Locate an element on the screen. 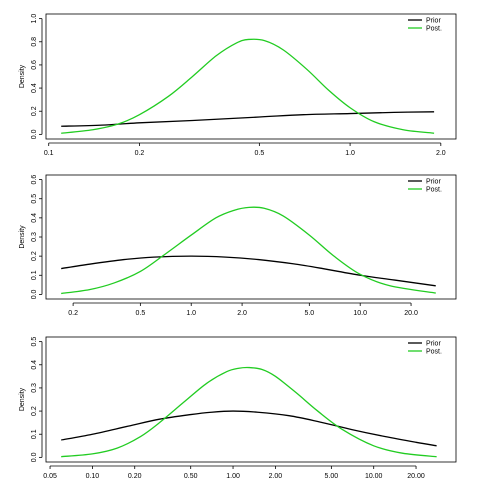  x-tick-label: 10.0 is located at coordinates (360, 313).